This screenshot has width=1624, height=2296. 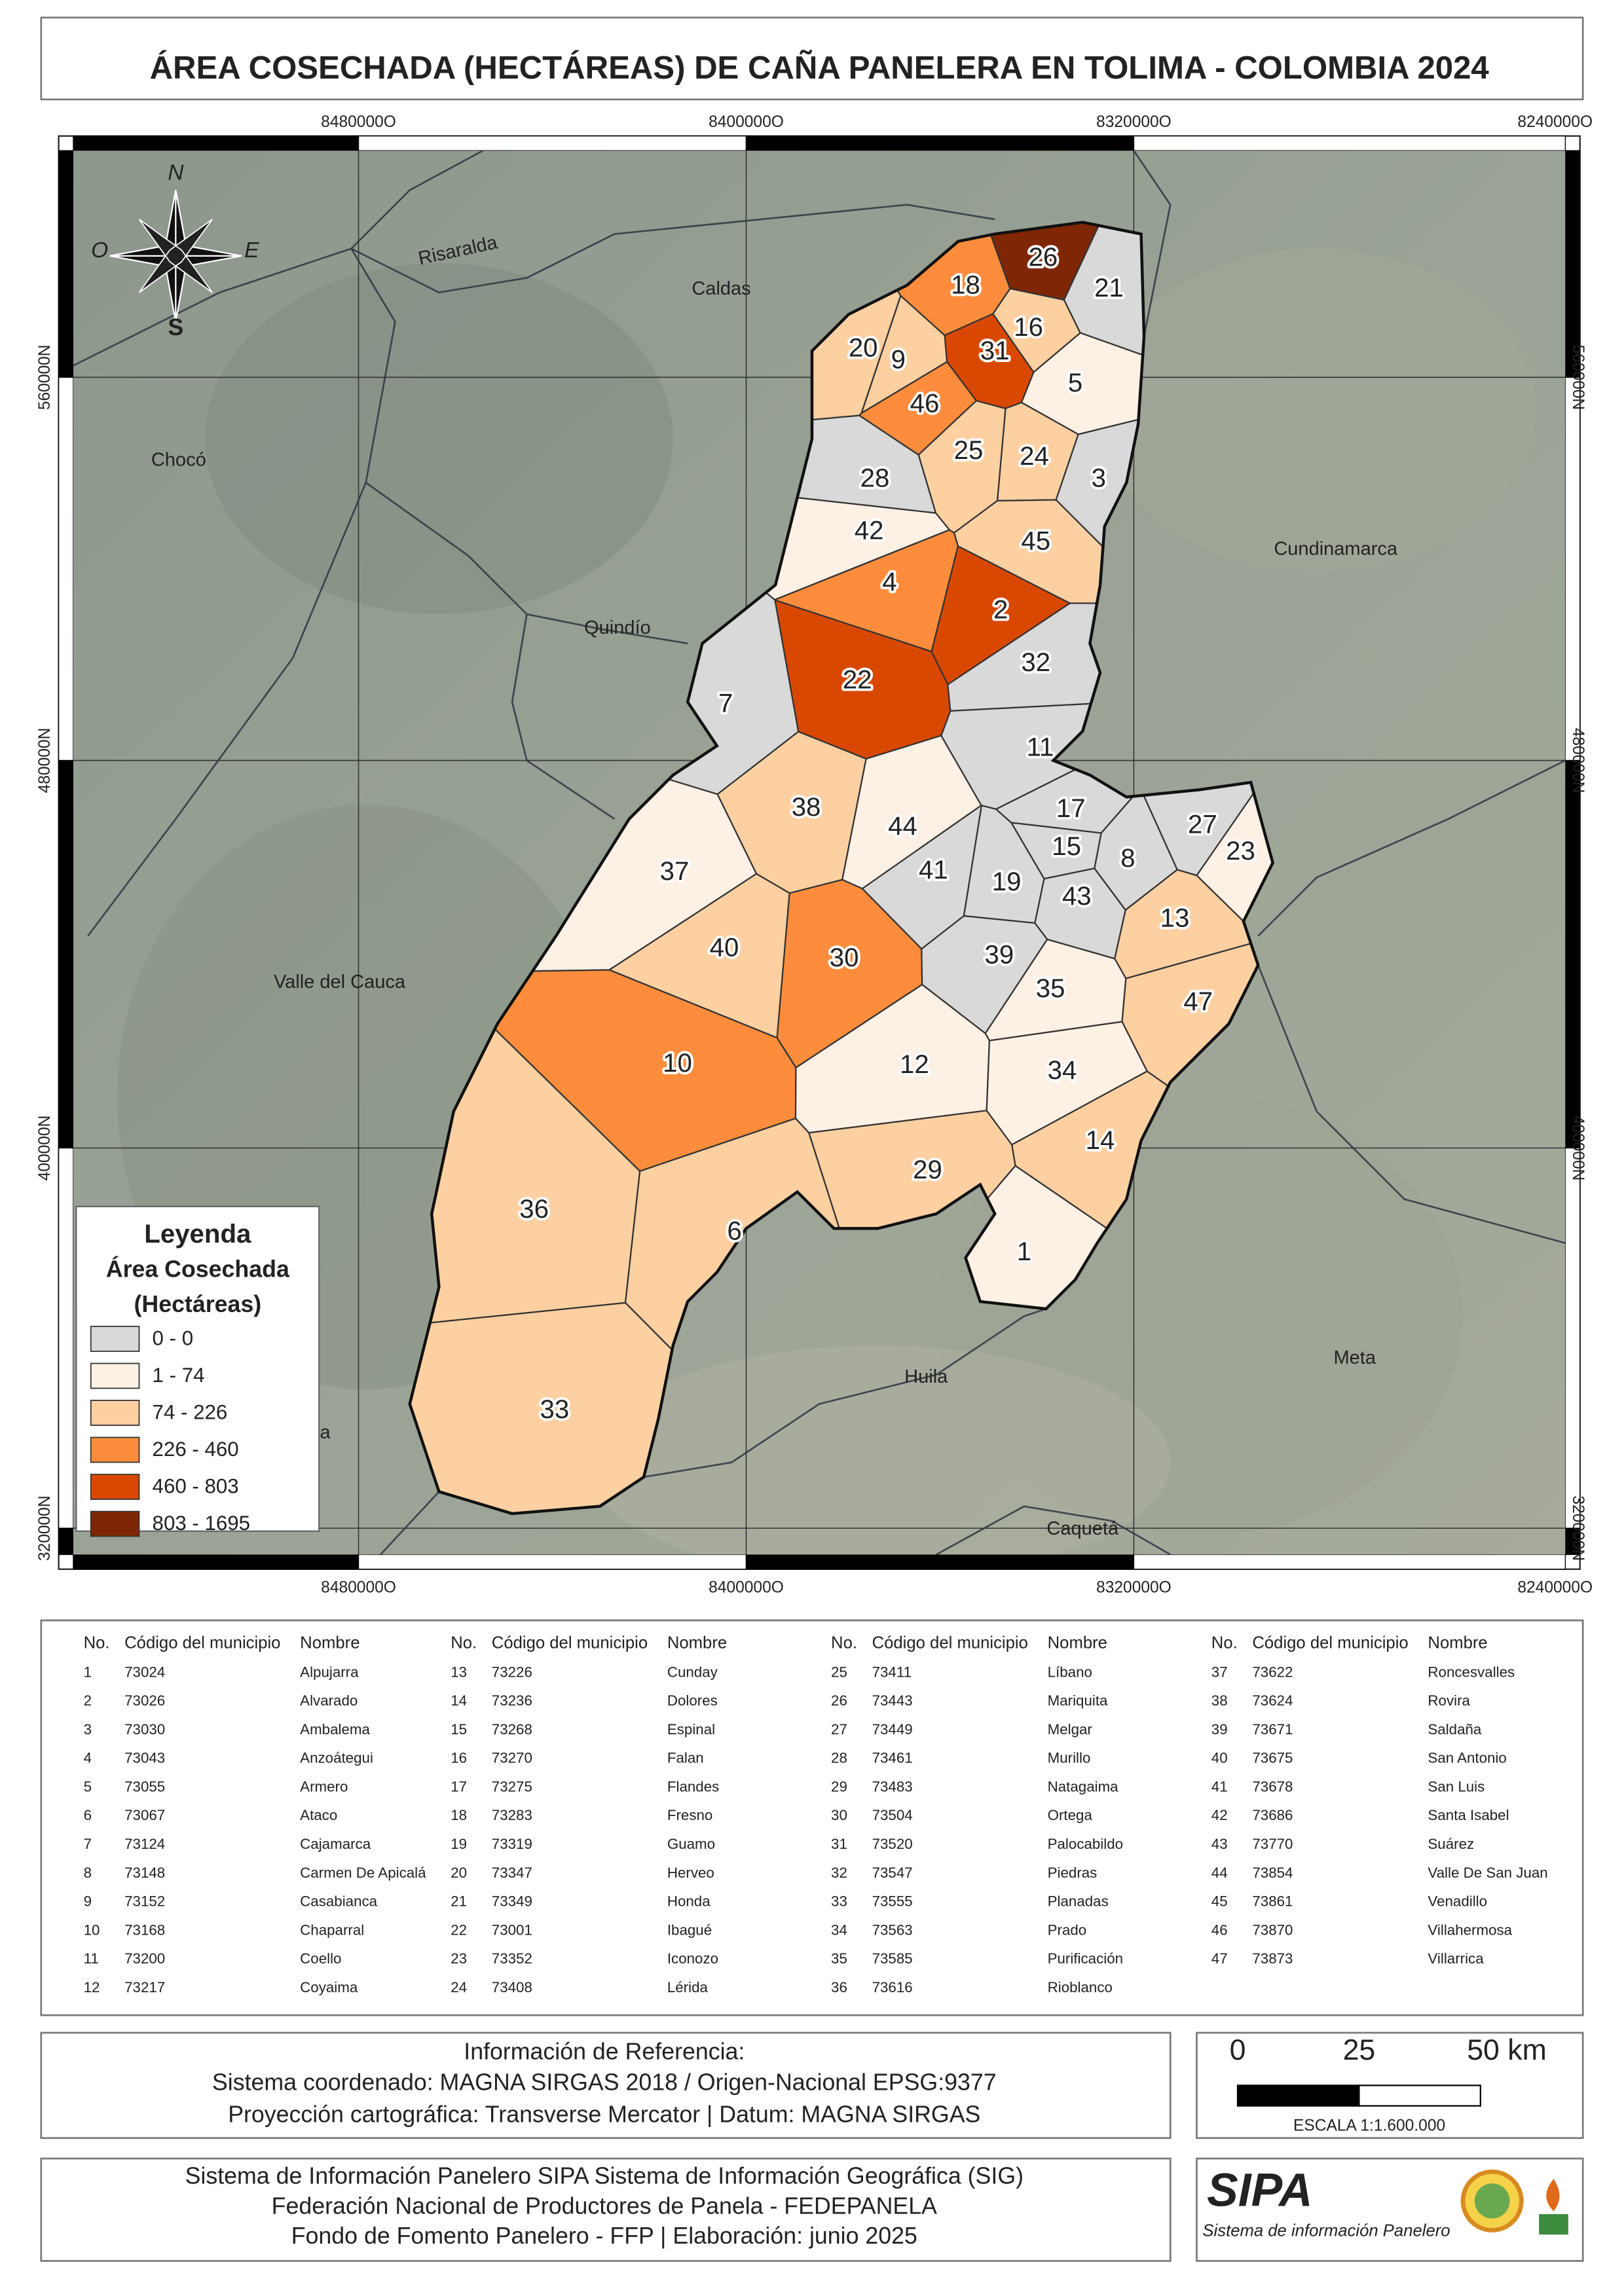 What do you see at coordinates (965, 284) in the screenshot?
I see `municipality-label: 18` at bounding box center [965, 284].